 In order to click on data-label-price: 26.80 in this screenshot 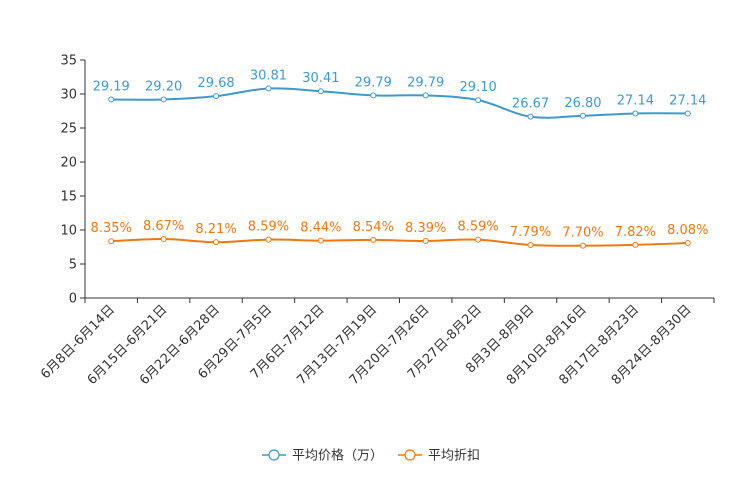, I will do `click(582, 103)`.